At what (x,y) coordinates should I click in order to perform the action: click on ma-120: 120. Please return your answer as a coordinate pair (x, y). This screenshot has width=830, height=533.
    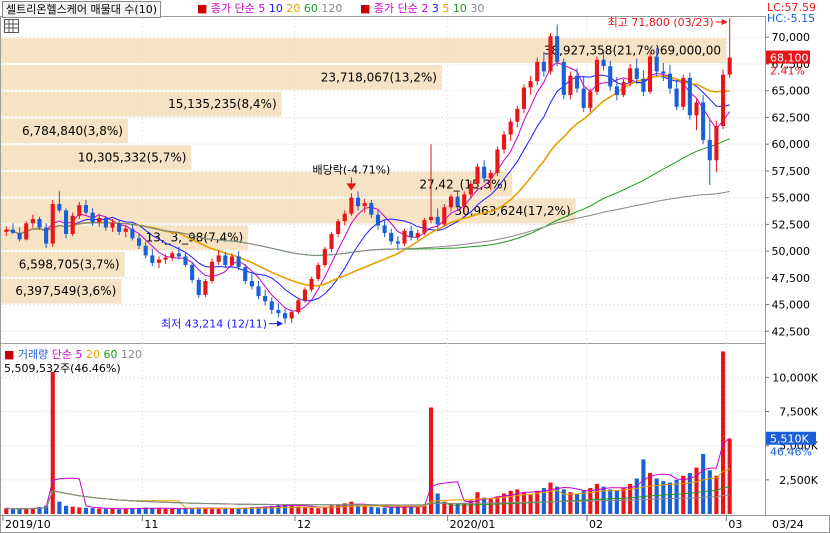
    Looking at the image, I should click on (332, 8).